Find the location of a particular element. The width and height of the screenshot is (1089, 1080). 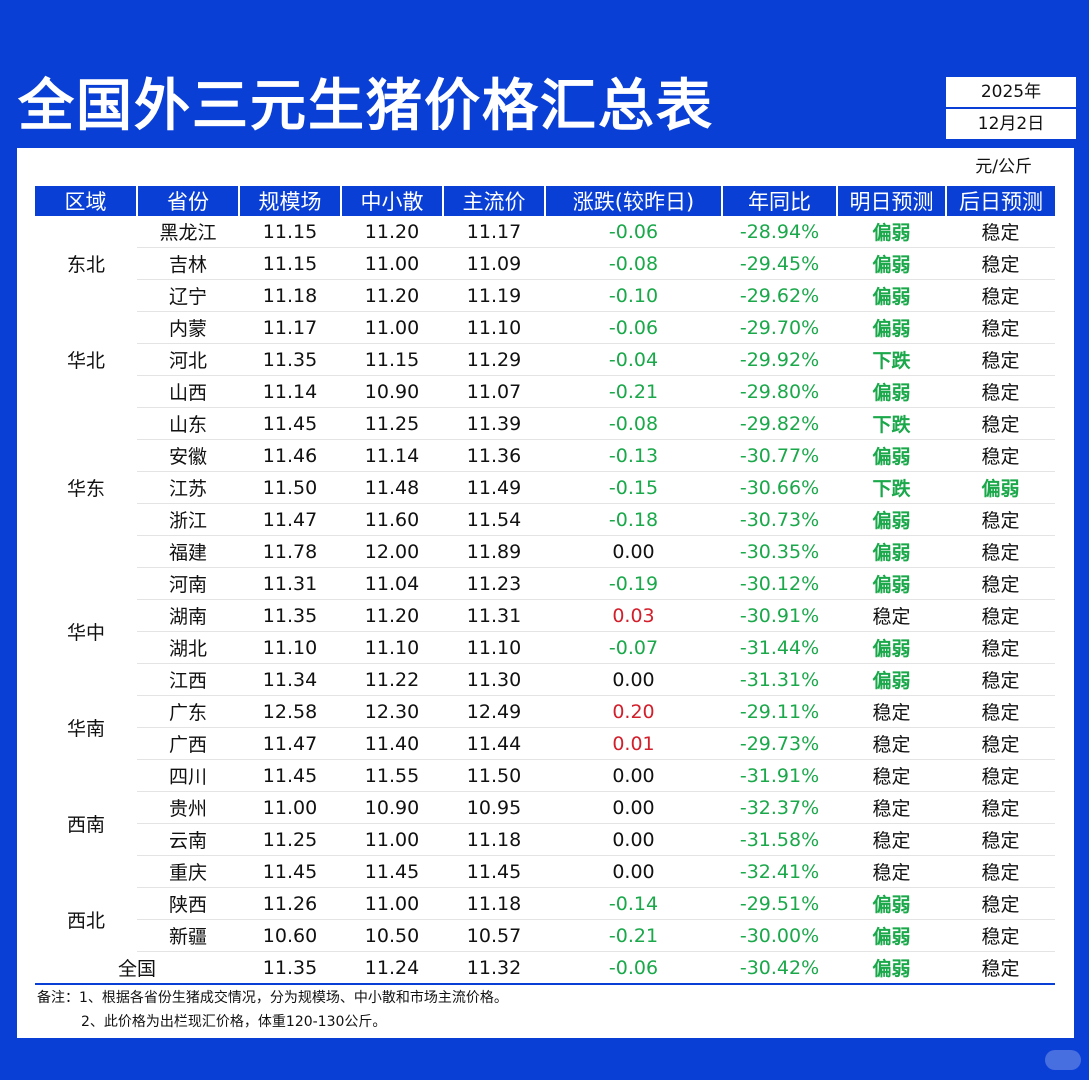

large-farm-cell: 11.15 is located at coordinates (290, 263).